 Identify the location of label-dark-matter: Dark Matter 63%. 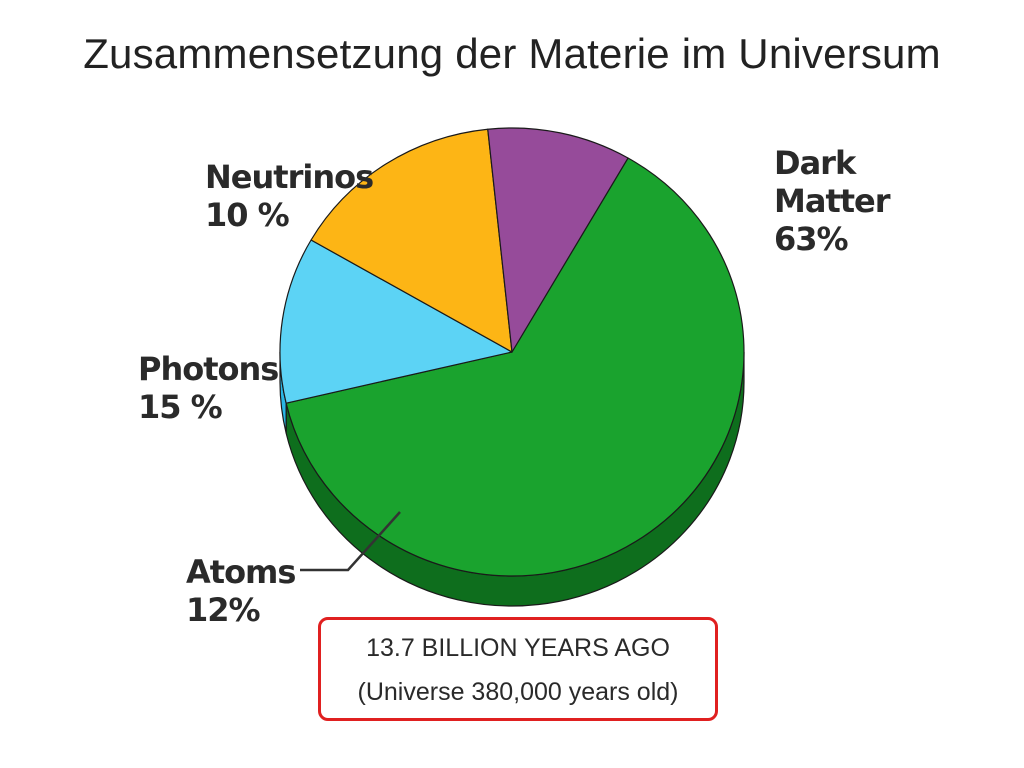
(832, 201).